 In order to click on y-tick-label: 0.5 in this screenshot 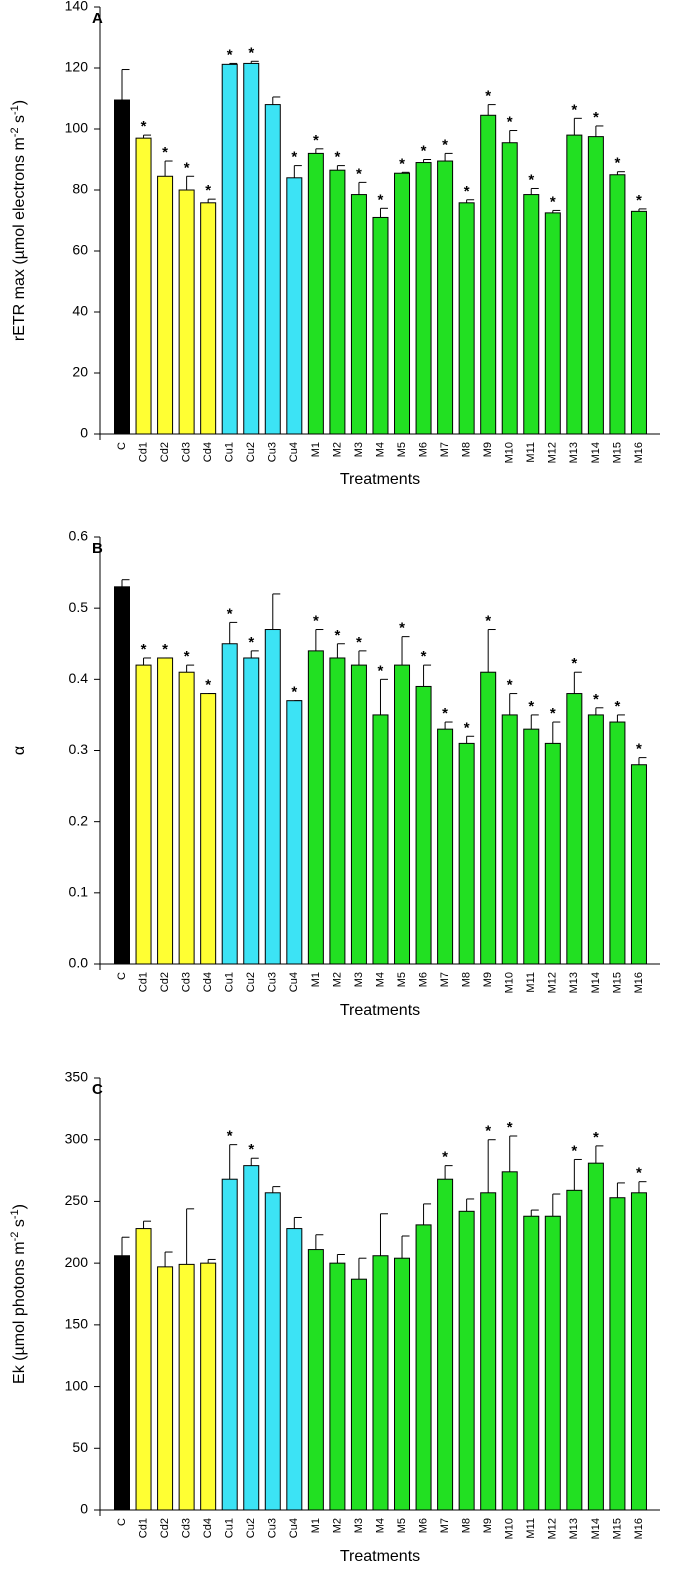, I will do `click(79, 607)`.